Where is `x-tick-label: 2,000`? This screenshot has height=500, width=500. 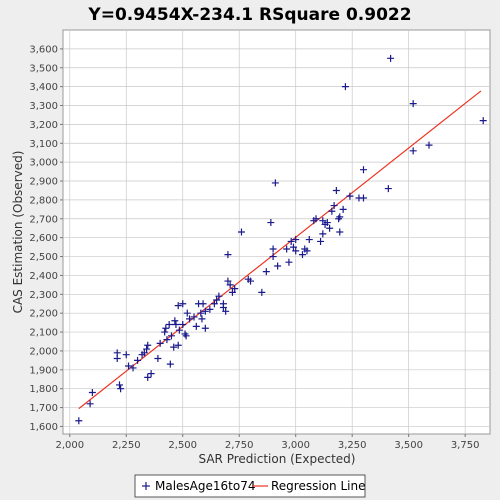 x-tick-label: 2,000 is located at coordinates (69, 445).